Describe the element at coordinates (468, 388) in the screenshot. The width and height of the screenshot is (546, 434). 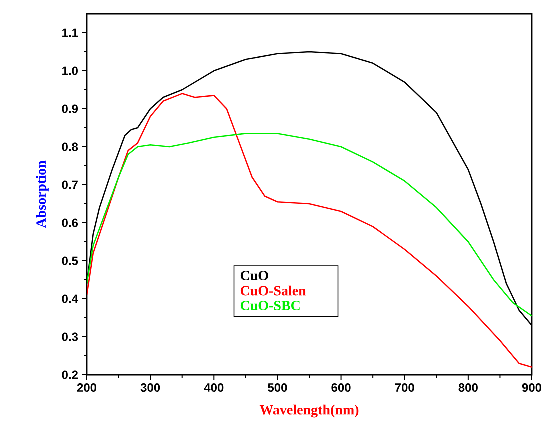
I see `x-tick-label: 800` at that location.